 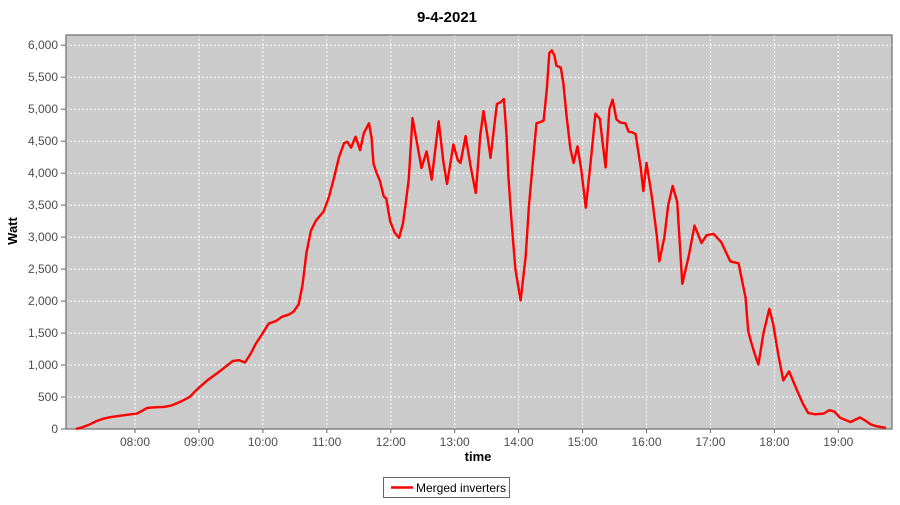 I want to click on x-tick-label: 19:00, so click(x=838, y=442).